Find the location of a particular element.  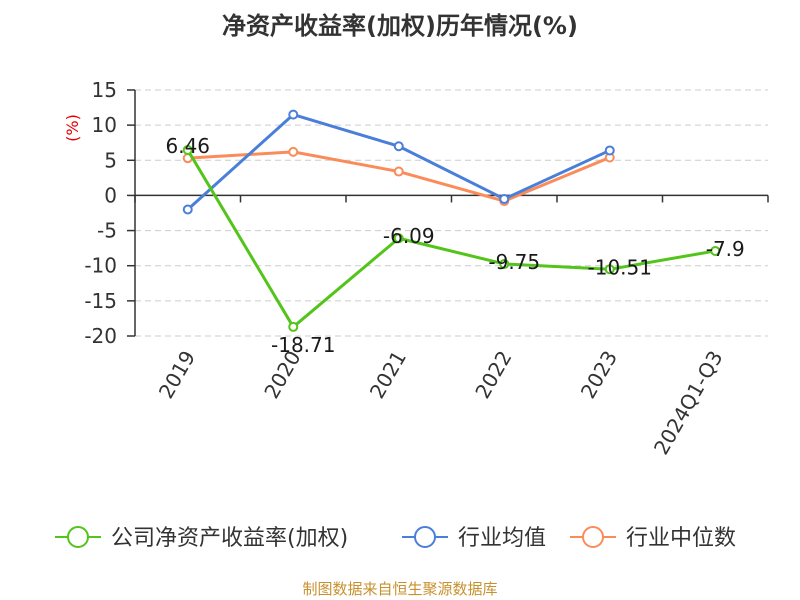

y-tick-label: -5 is located at coordinates (107, 231).